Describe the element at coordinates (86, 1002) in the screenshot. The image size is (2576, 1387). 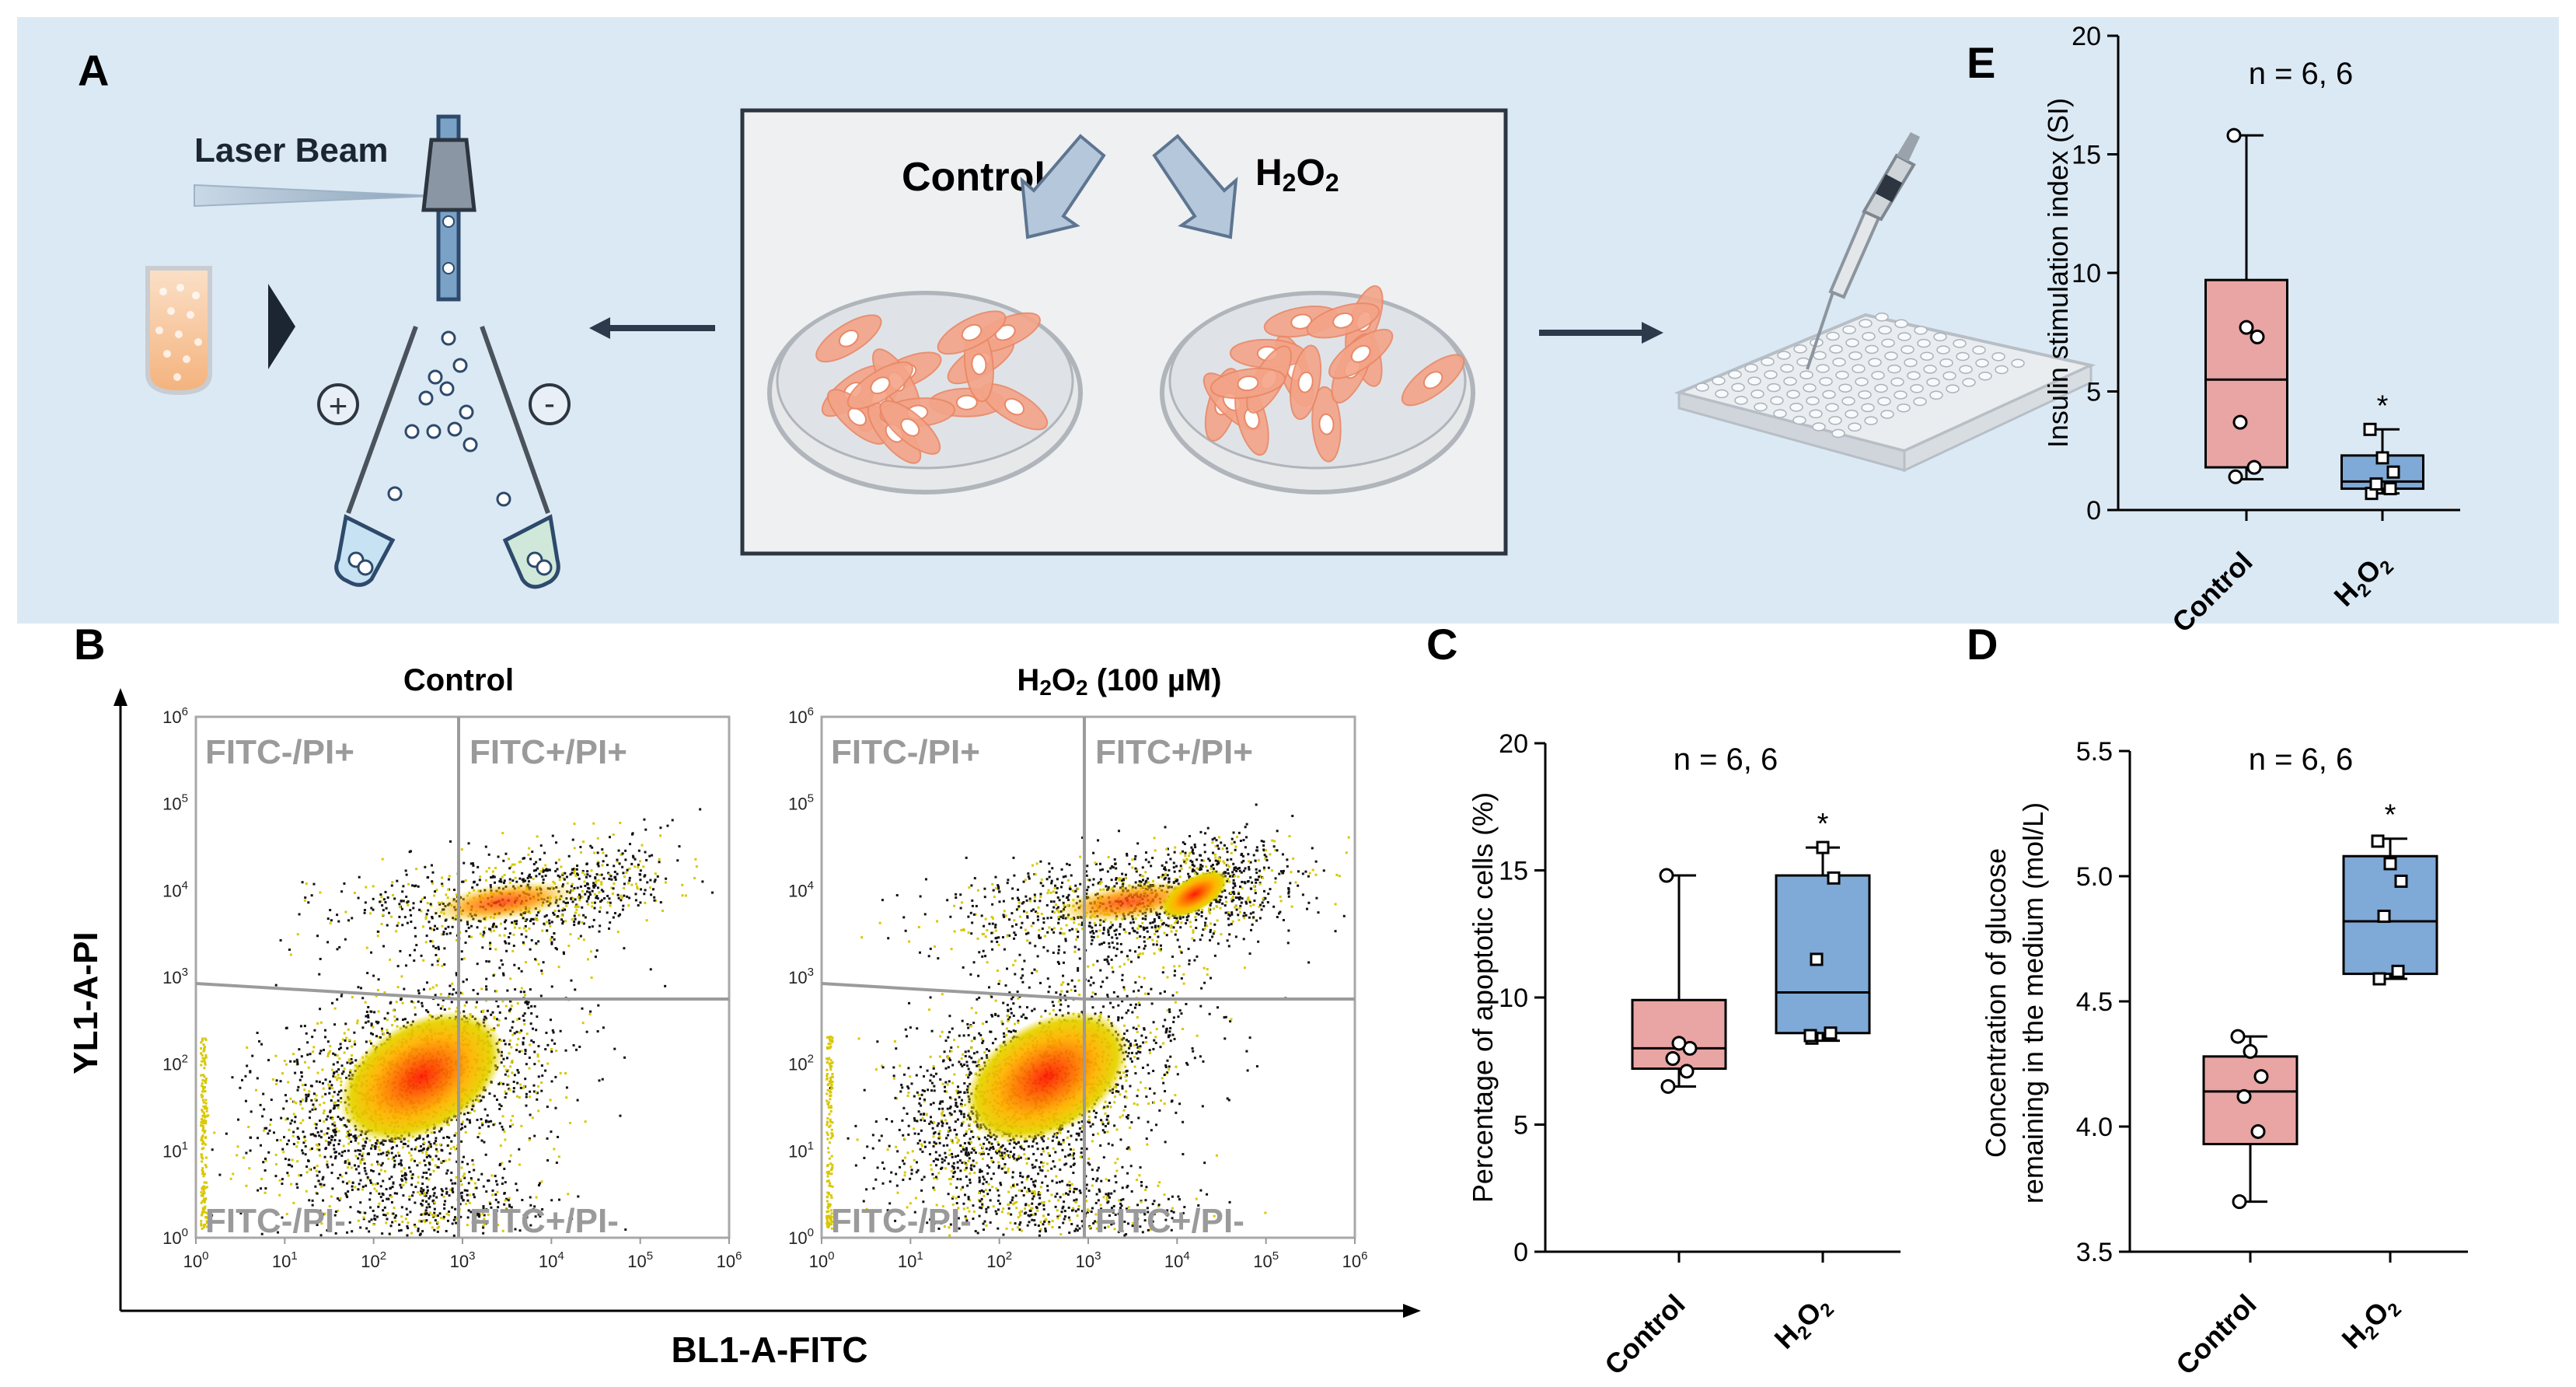
I see `flow-y-axis-label: YL1-A-PI` at that location.